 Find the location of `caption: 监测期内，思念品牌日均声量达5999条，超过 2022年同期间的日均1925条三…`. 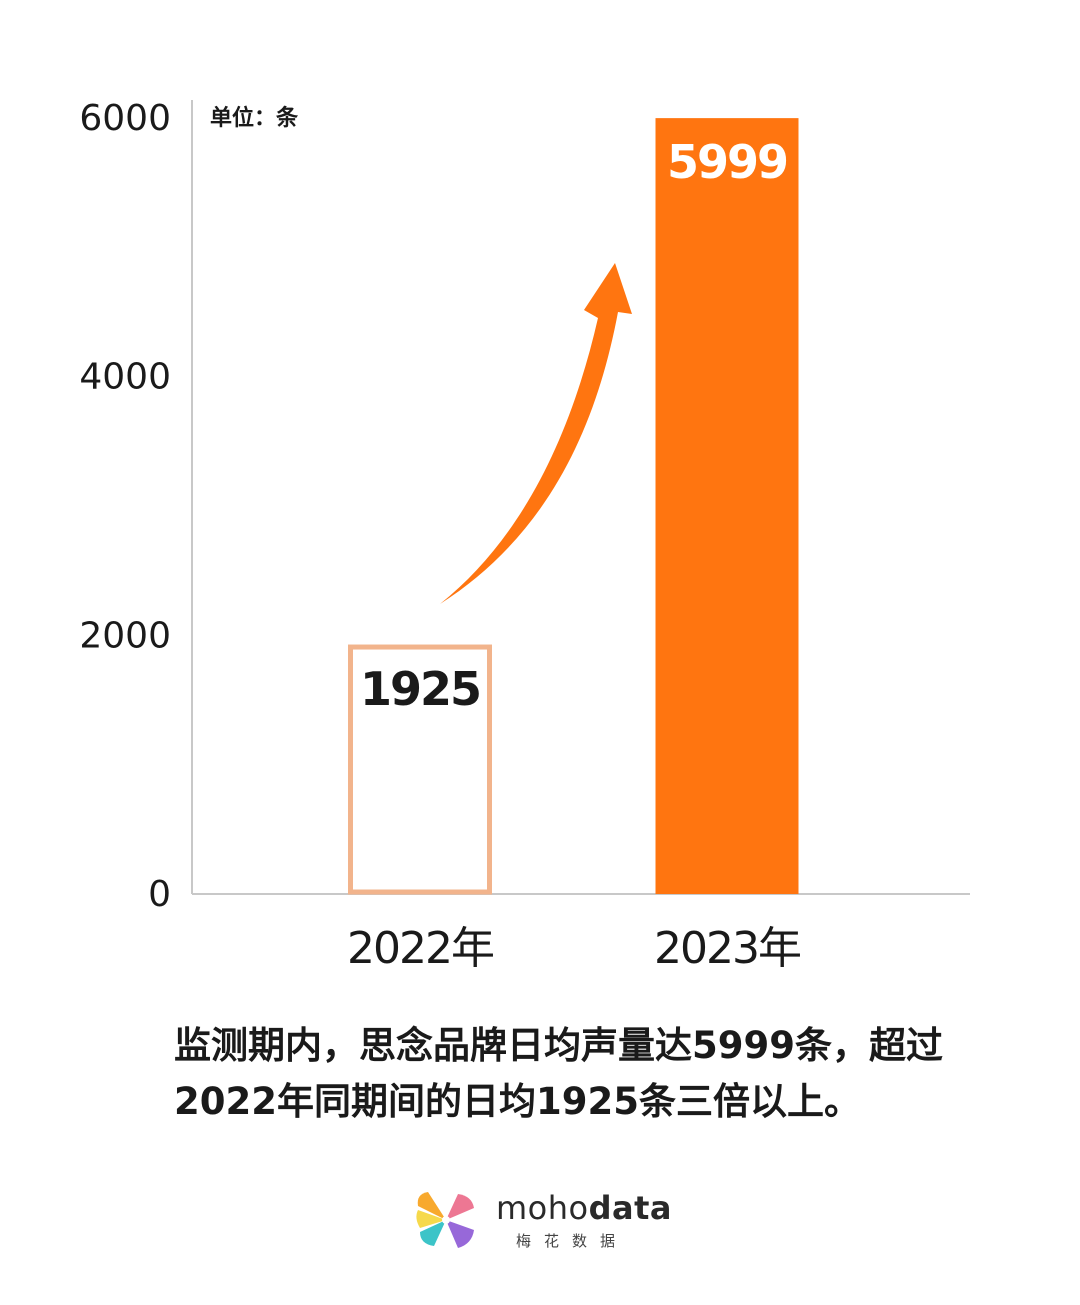

caption: 监测期内，思念品牌日均声量达5999条，超过 2022年同期间的日均1925条三… is located at coordinates (584, 1074).